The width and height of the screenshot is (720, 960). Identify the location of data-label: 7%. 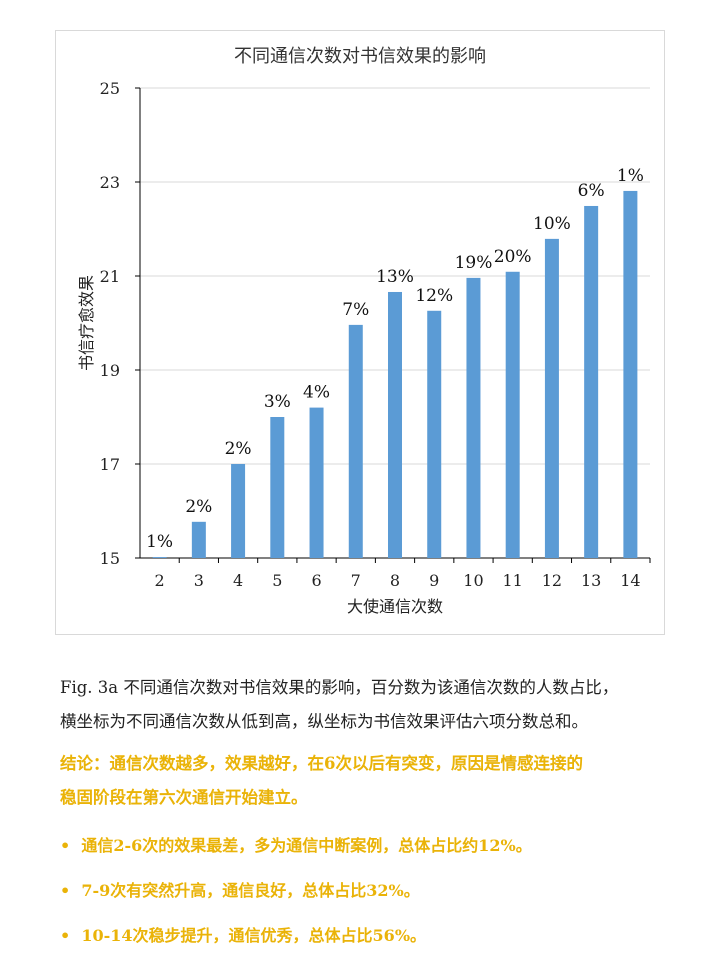
(355, 310).